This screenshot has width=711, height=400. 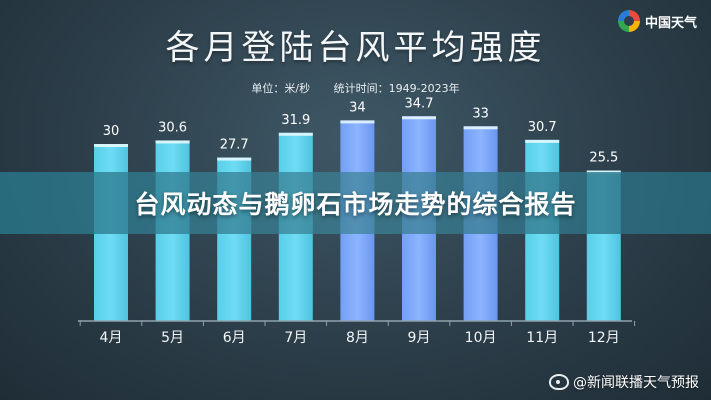 I want to click on x-tick-label: 7月, so click(x=295, y=338).